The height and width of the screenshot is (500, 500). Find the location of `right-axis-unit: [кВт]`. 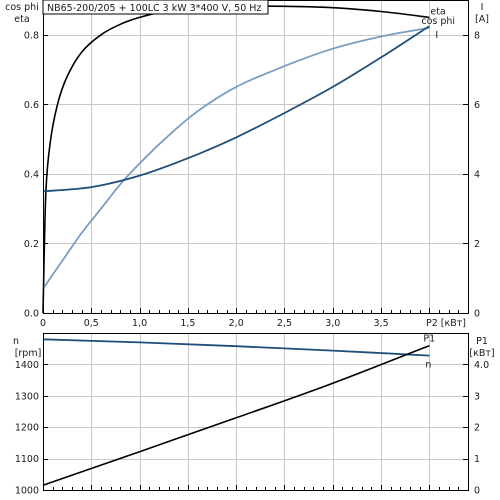

right-axis-unit: [кВт] is located at coordinates (481, 353).